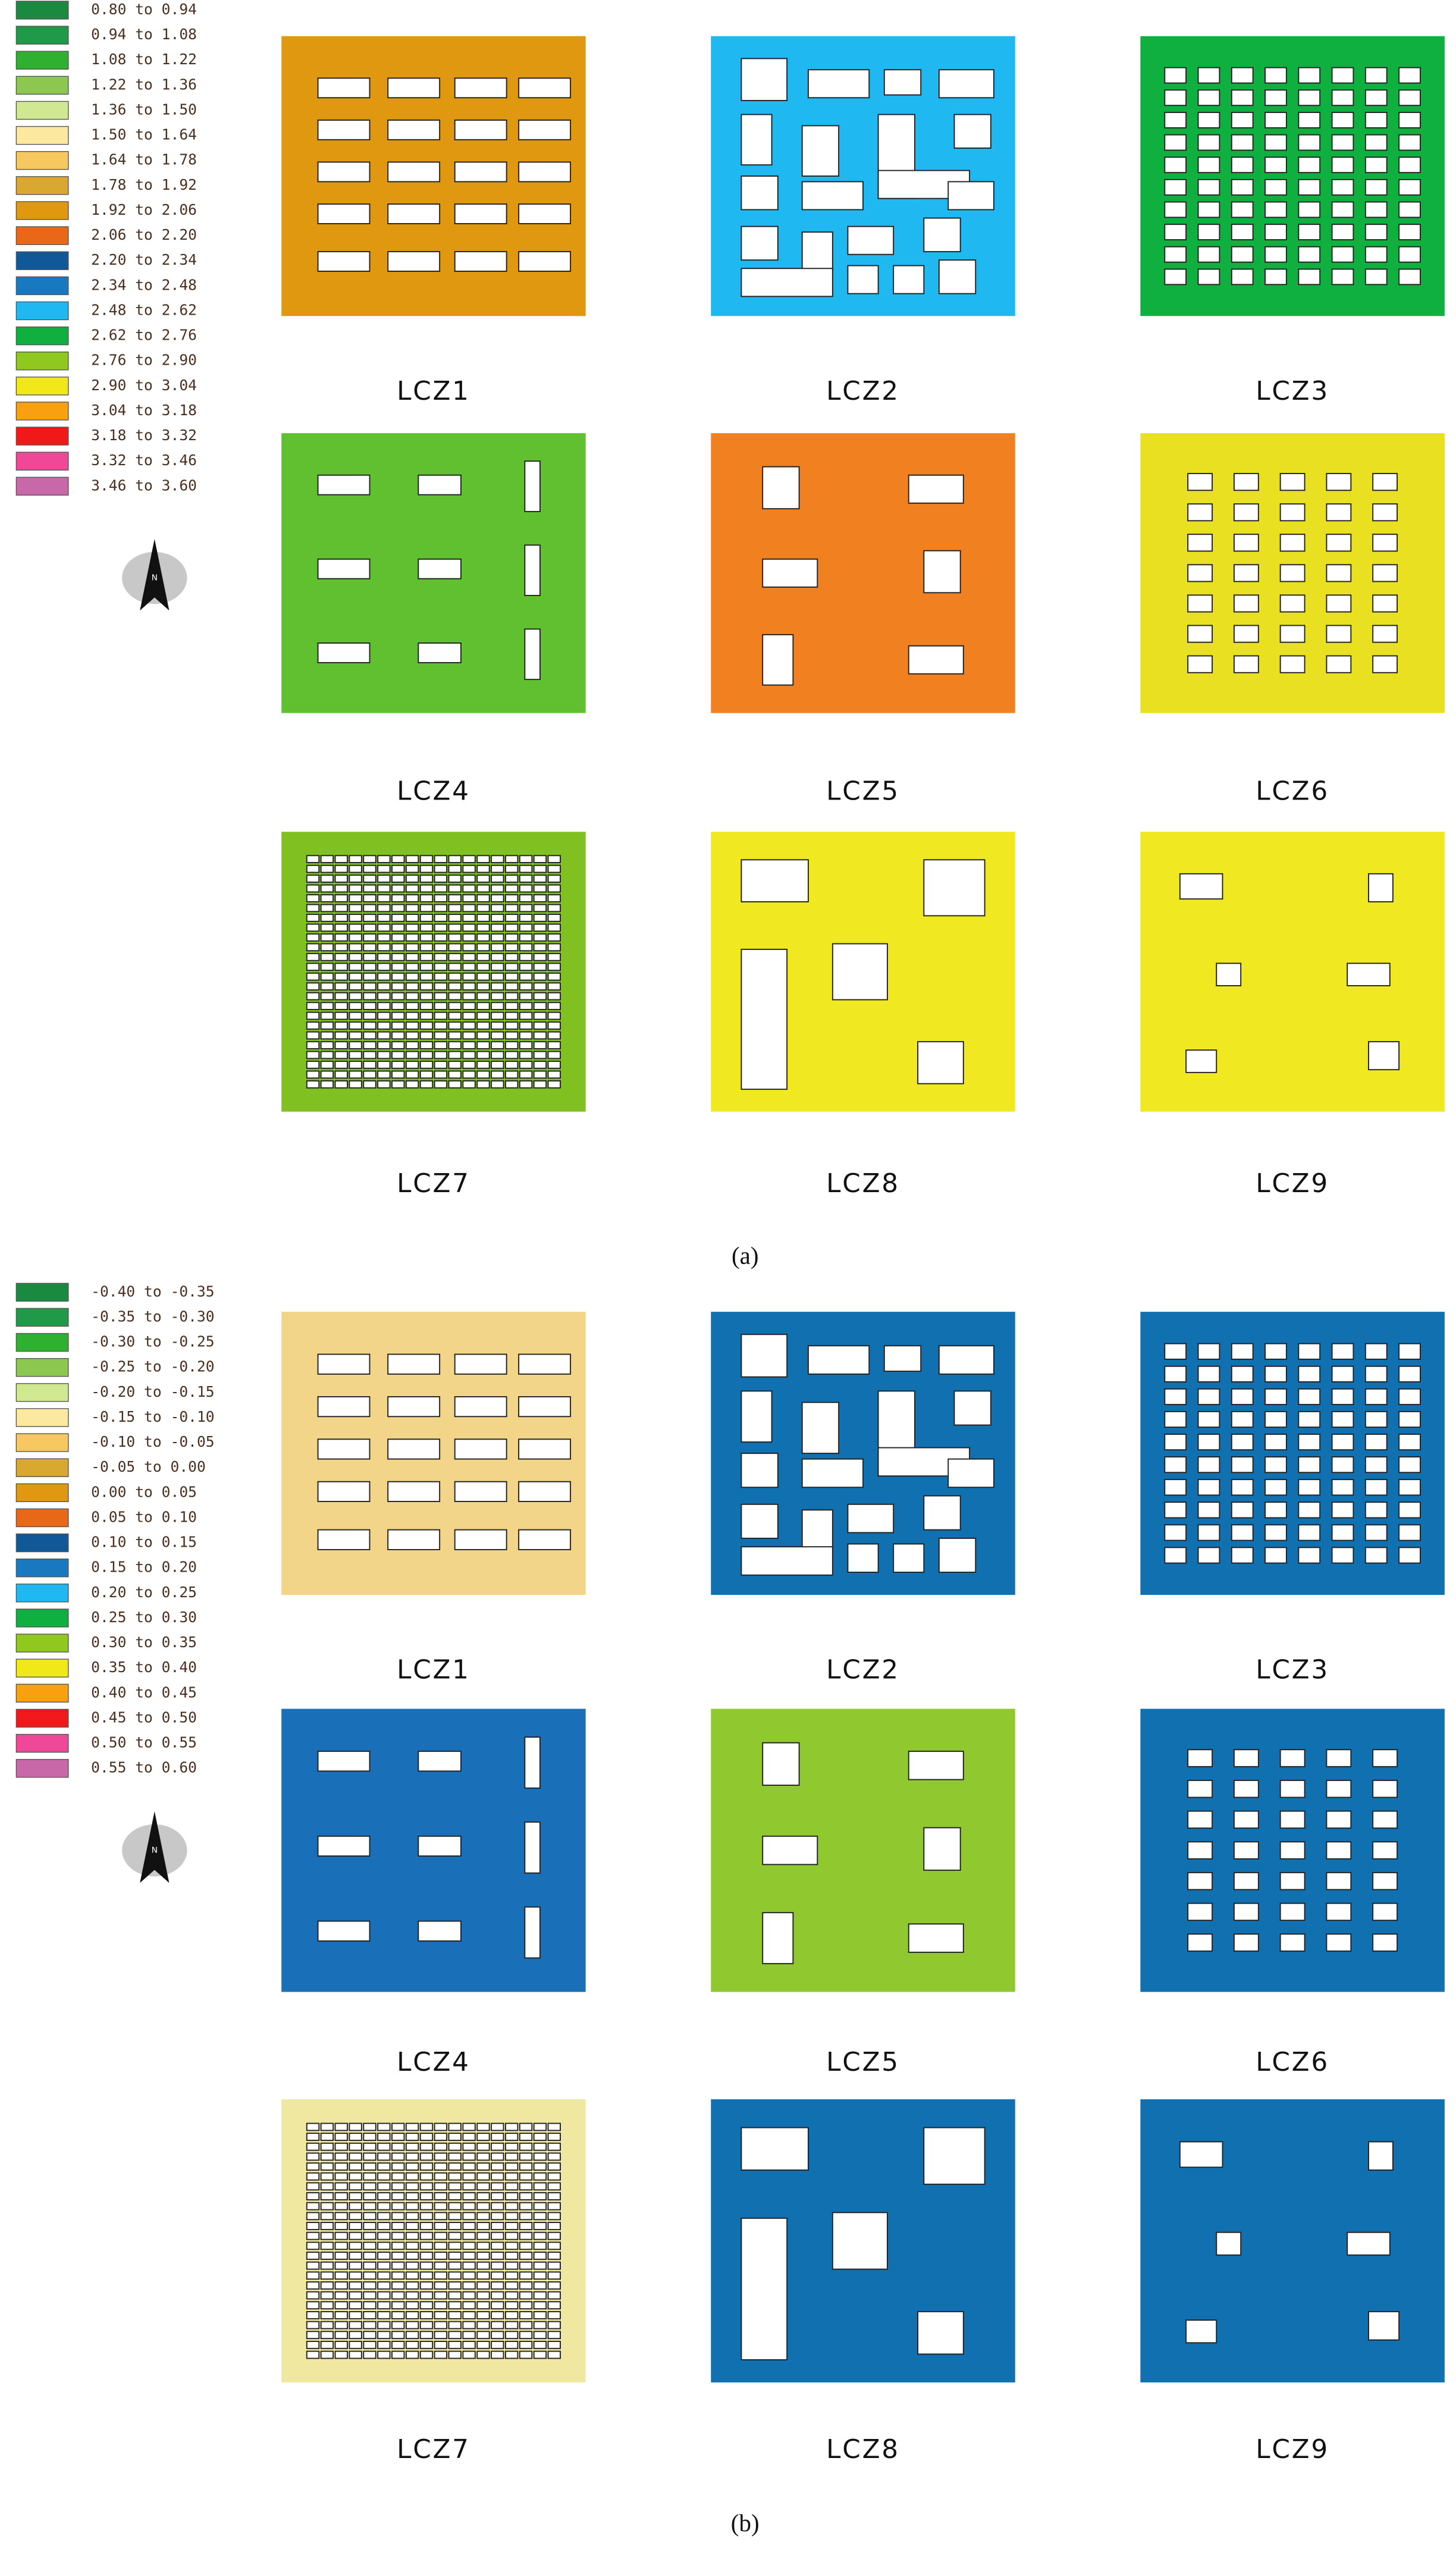  Describe the element at coordinates (144, 1768) in the screenshot. I see `legend-label: 0.55 to 0.60` at that location.